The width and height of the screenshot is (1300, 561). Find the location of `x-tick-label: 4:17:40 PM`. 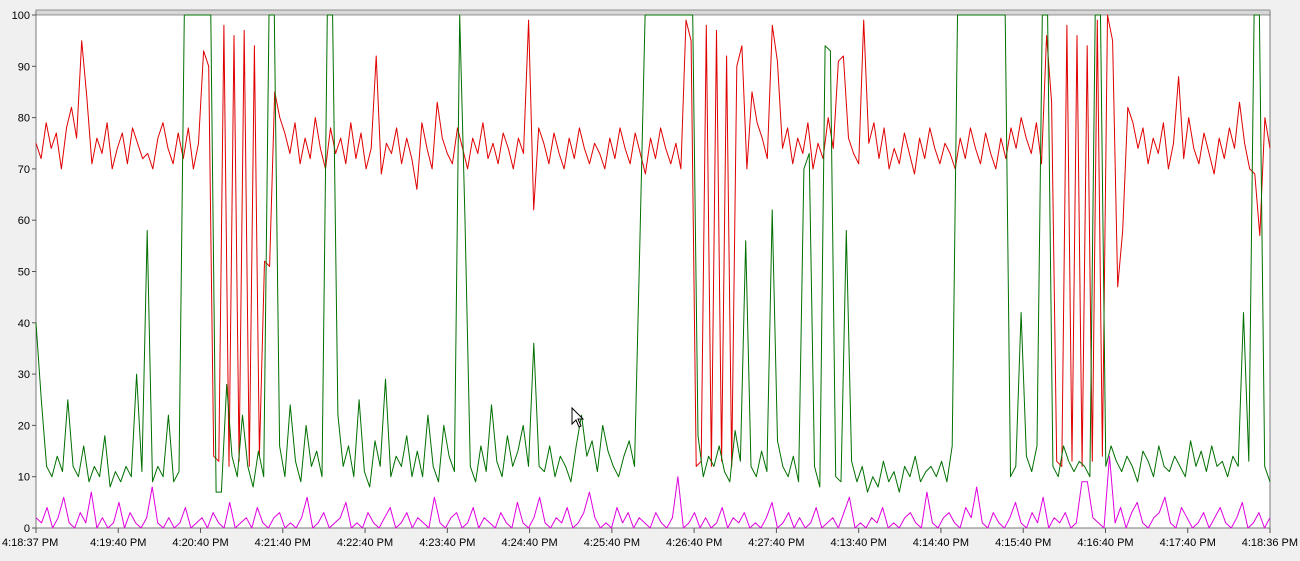

x-tick-label: 4:17:40 PM is located at coordinates (1188, 543).